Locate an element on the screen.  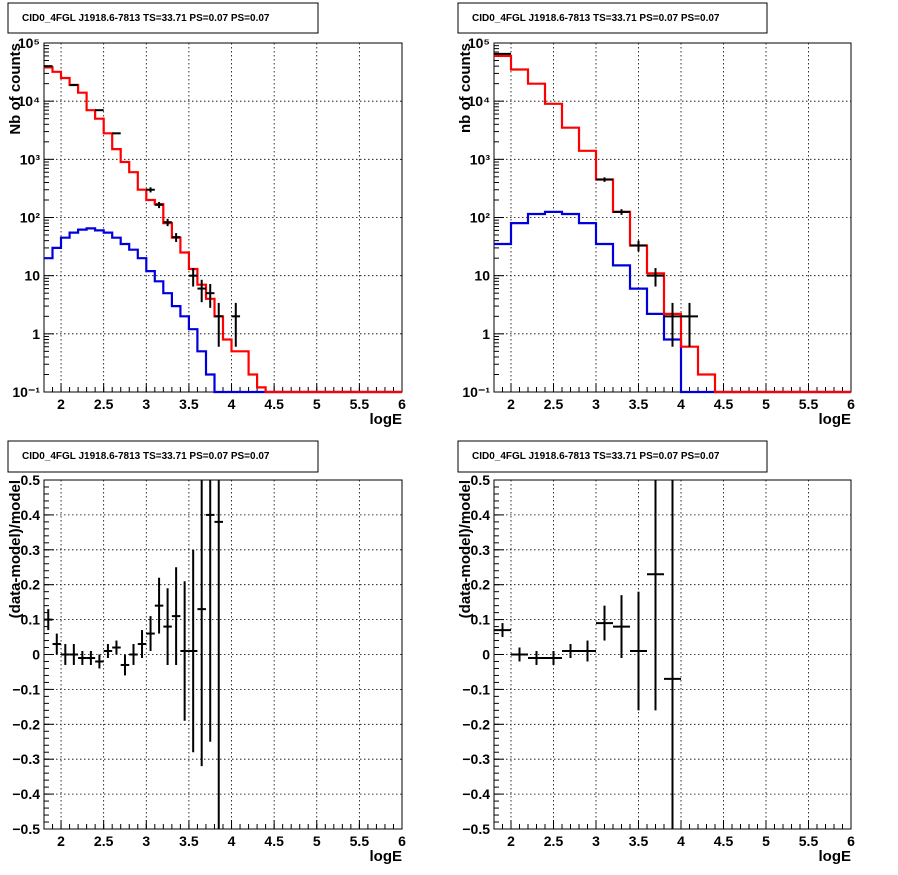
y-tick-label: 1 is located at coordinates (486, 334).